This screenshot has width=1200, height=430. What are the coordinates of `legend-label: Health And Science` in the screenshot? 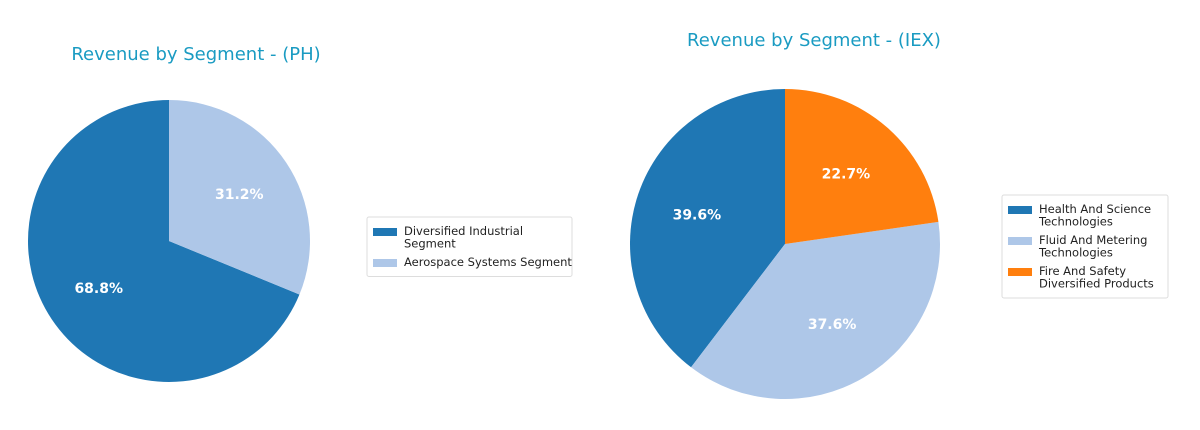 It's located at (1095, 209).